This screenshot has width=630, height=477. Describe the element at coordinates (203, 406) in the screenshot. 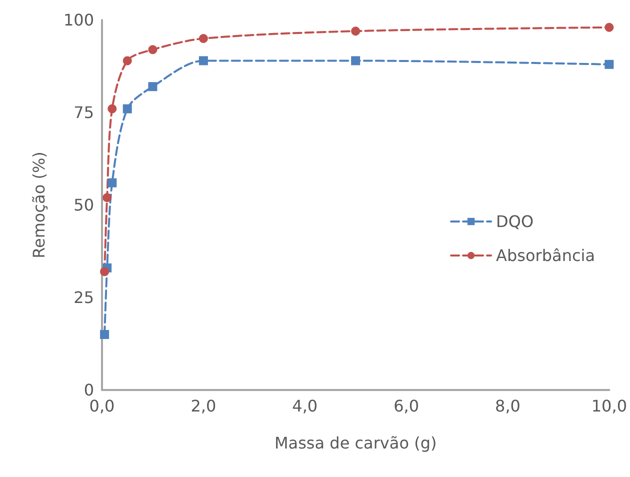

I see `x-tick-label: 2,0` at that location.